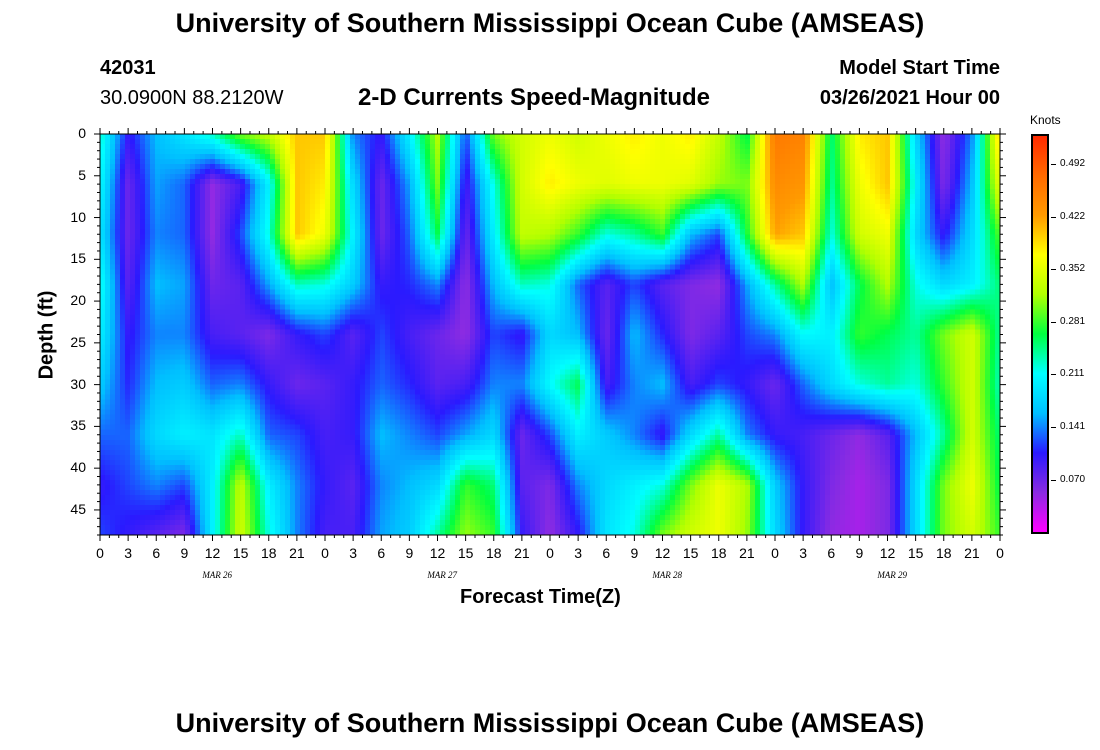 The width and height of the screenshot is (1100, 750). Describe the element at coordinates (1072, 374) in the screenshot. I see `colorbar-tick-label: 0.211` at that location.